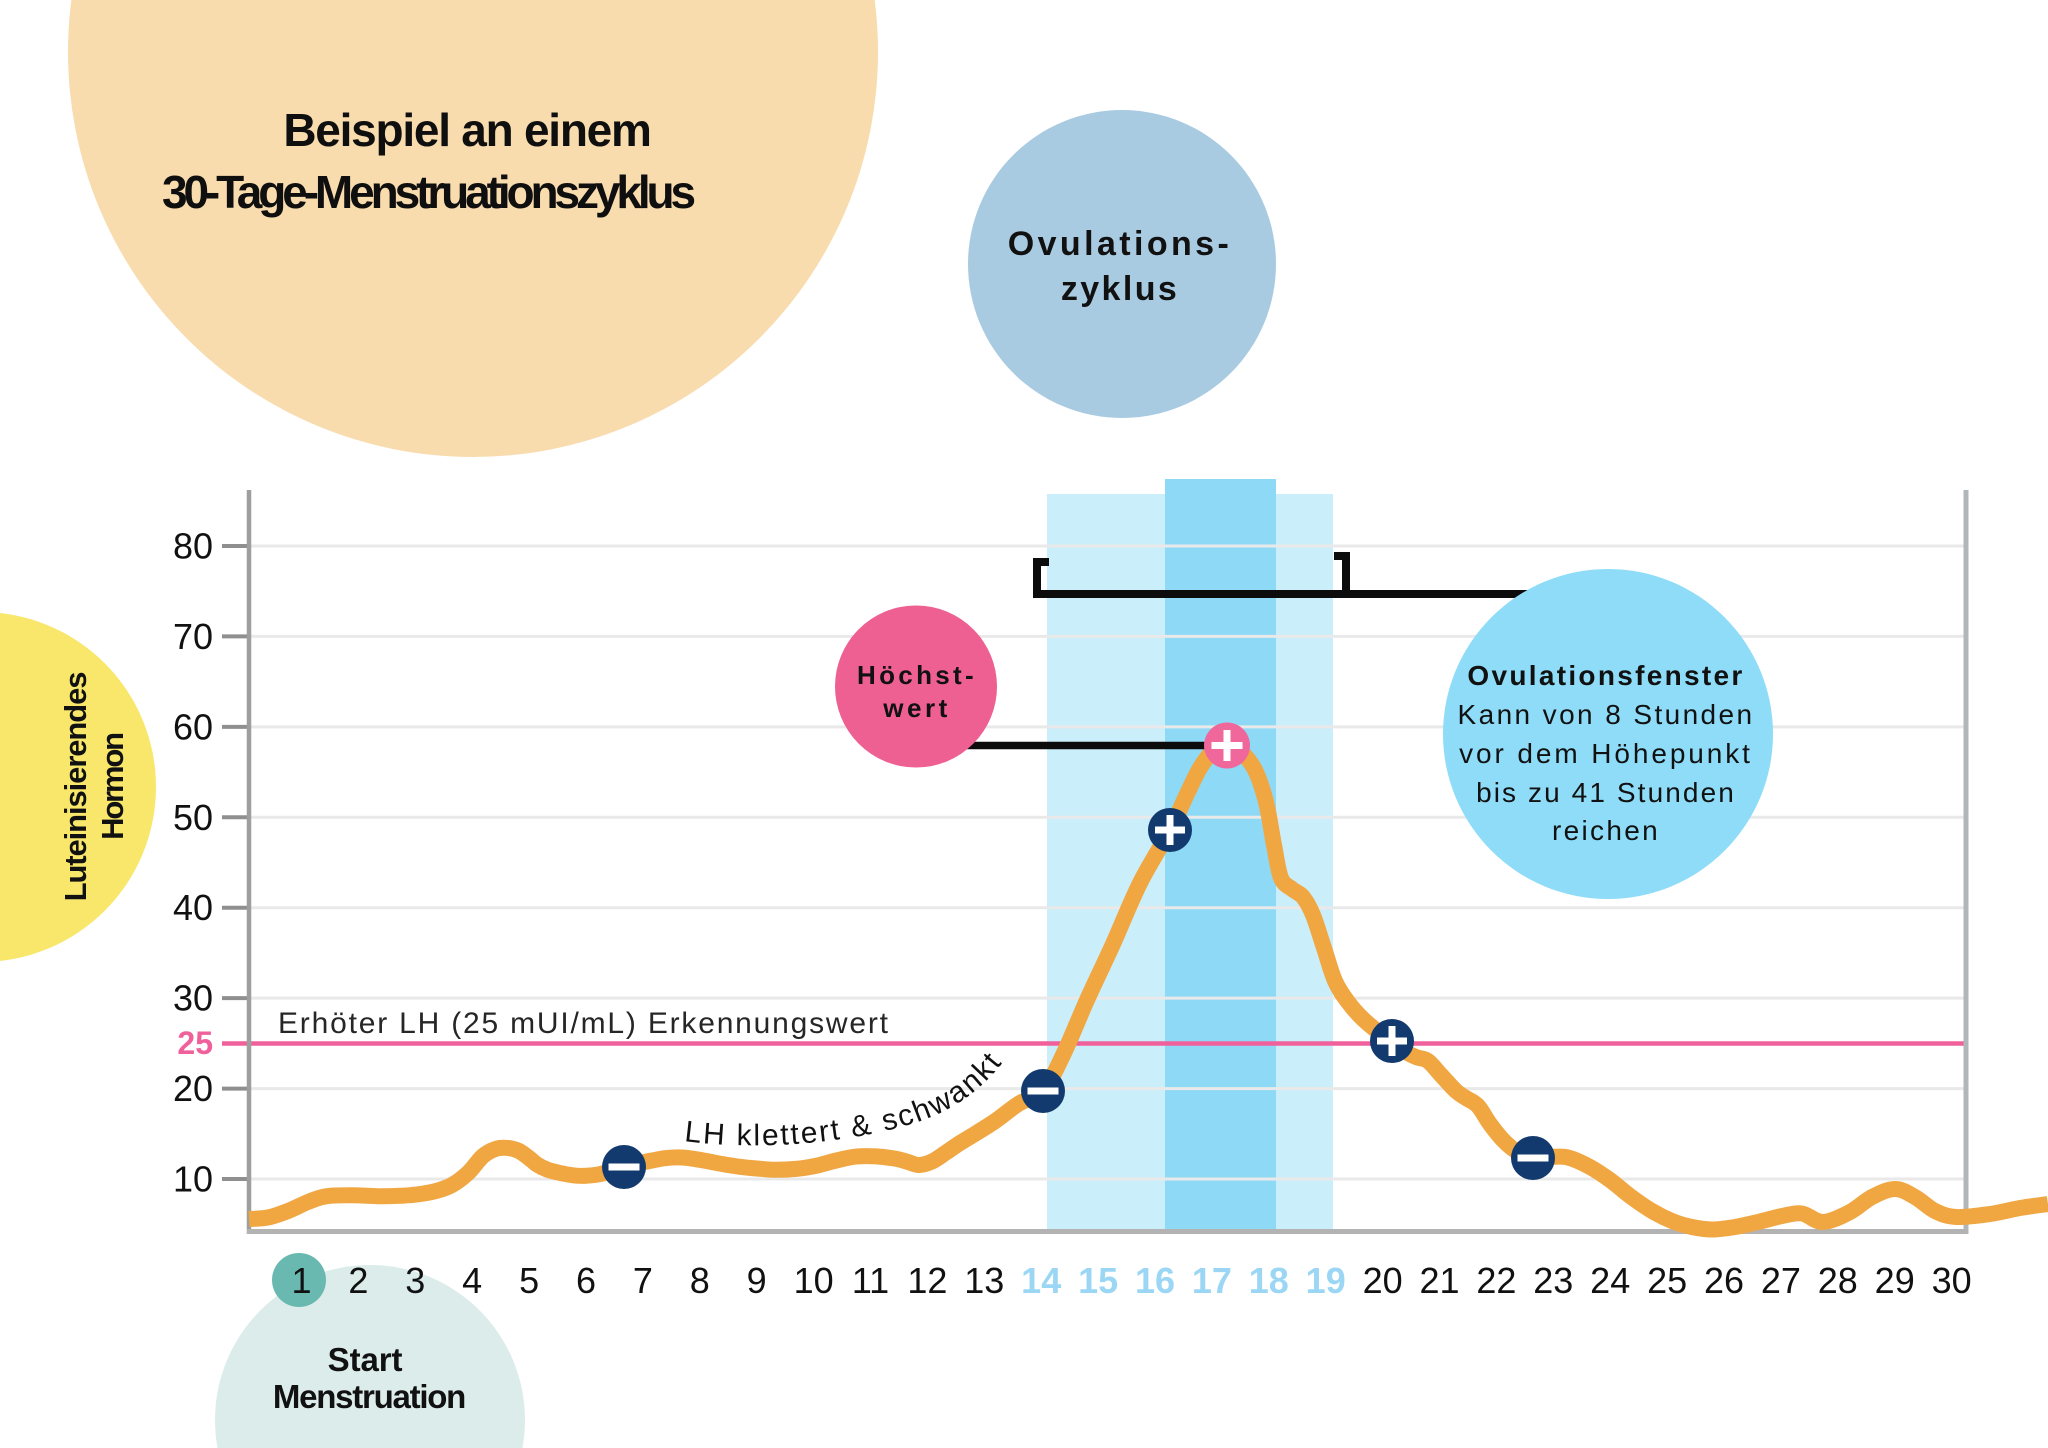  Describe the element at coordinates (193, 546) in the screenshot. I see `svg-text: 80` at that location.